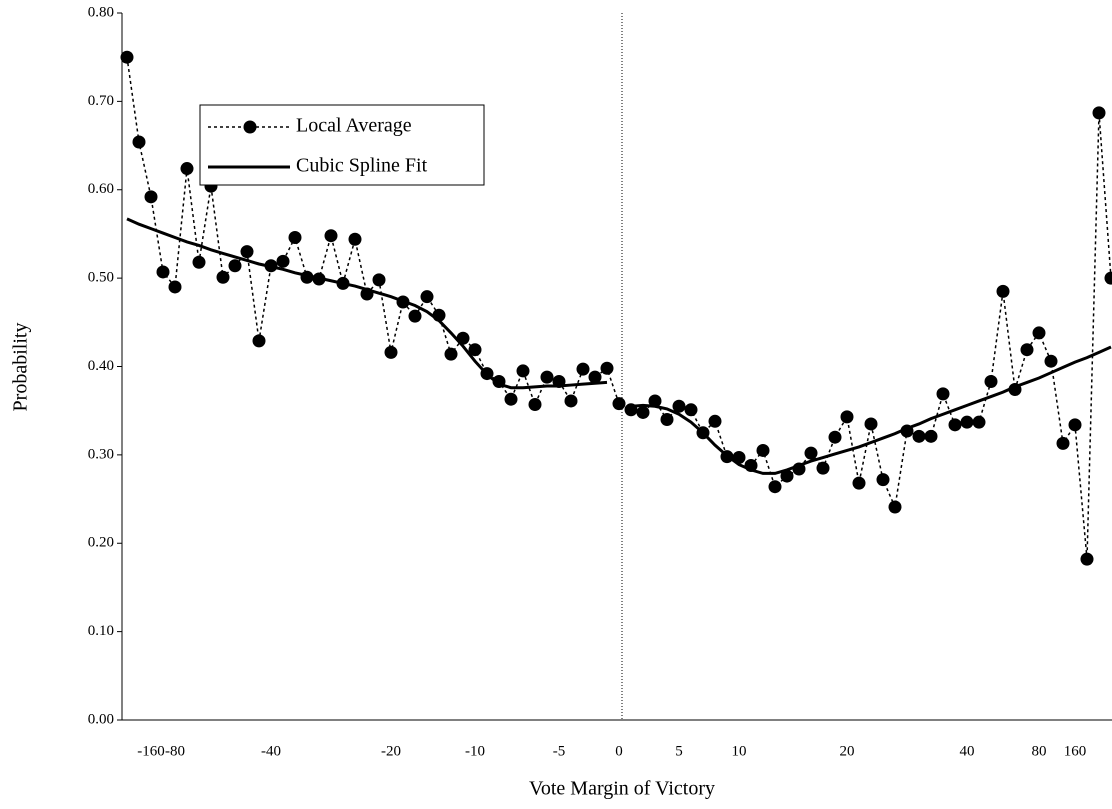 This screenshot has width=1112, height=809. I want to click on y-tick-label: 0.20, so click(101, 543).